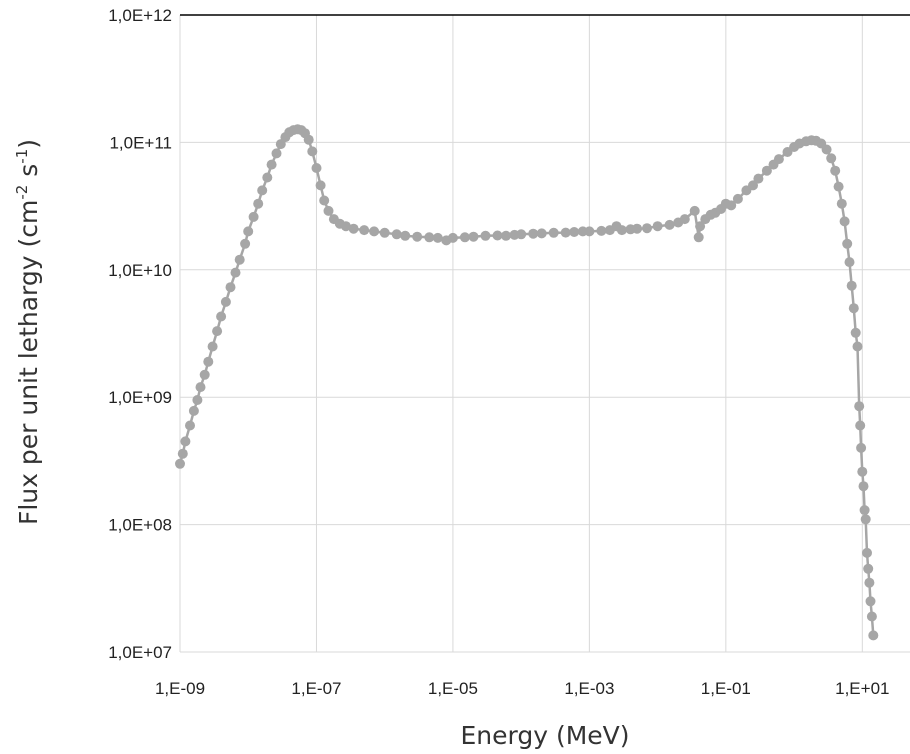  I want to click on y-tick-label: 1,0E+11, so click(140, 142).